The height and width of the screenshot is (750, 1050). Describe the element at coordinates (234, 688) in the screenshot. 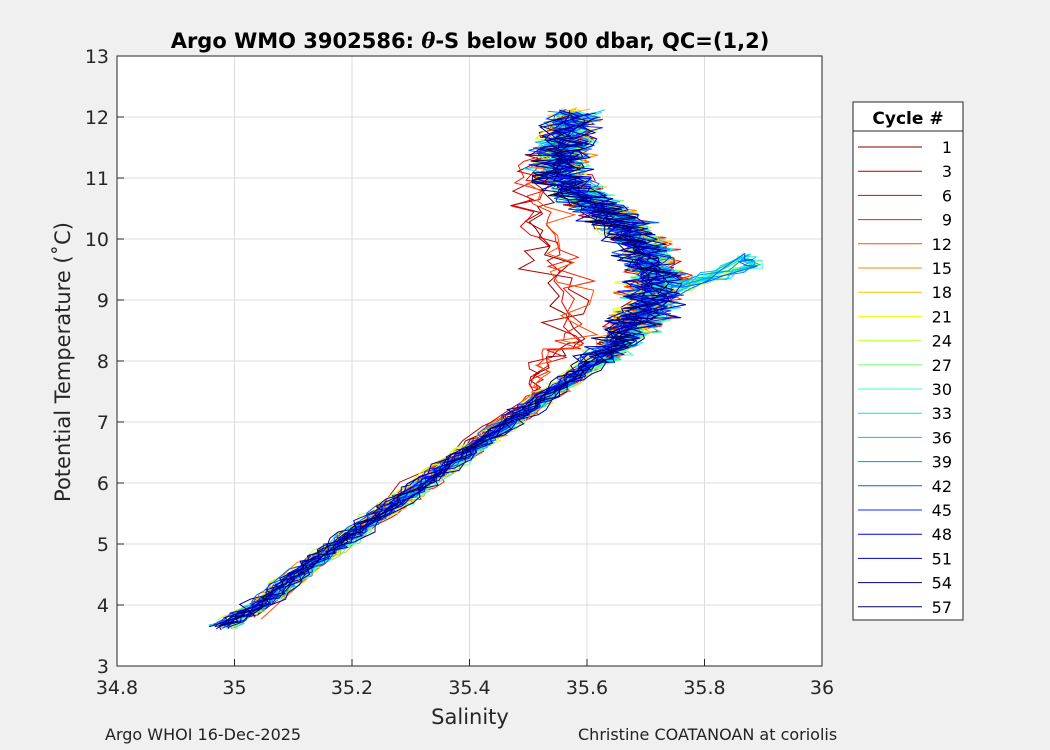

I see `x-tick-label: 35` at that location.